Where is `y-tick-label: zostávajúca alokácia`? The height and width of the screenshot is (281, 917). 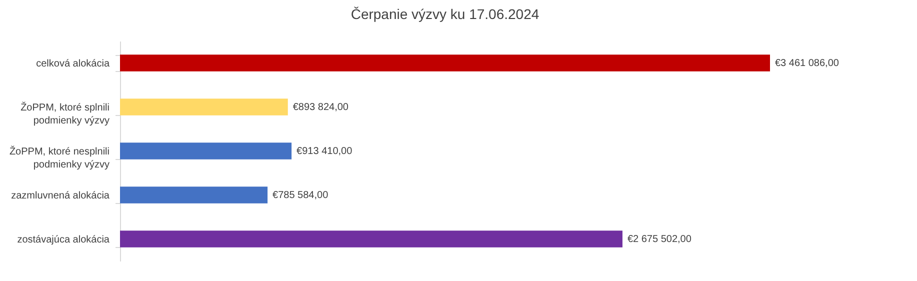 y-tick-label: zostávajúca alokácia is located at coordinates (63, 240).